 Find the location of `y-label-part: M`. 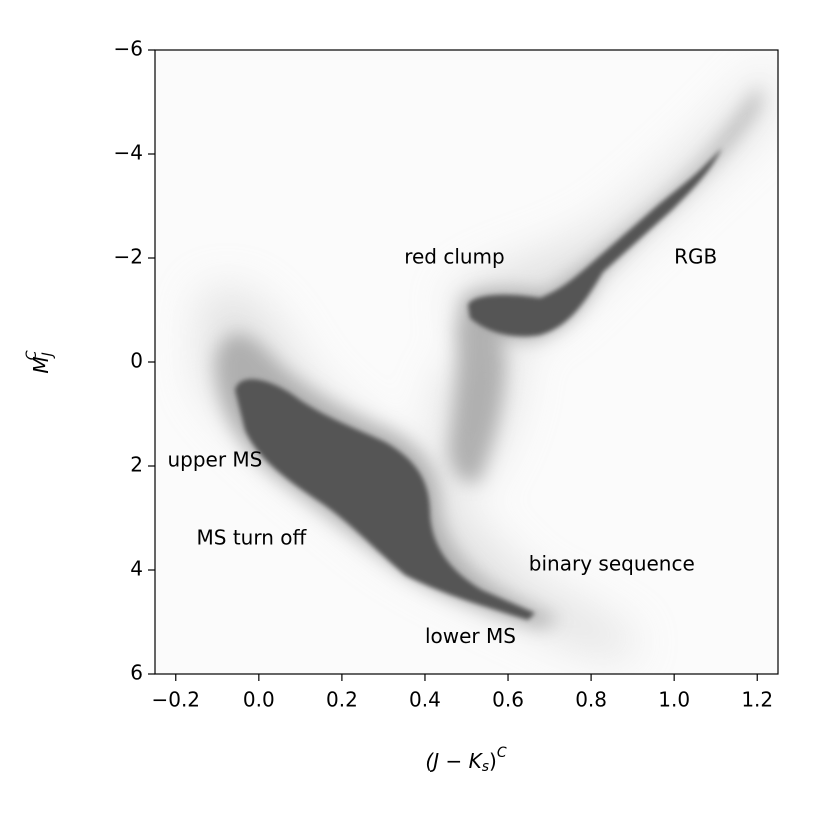

y-label-part: M is located at coordinates (41, 364).